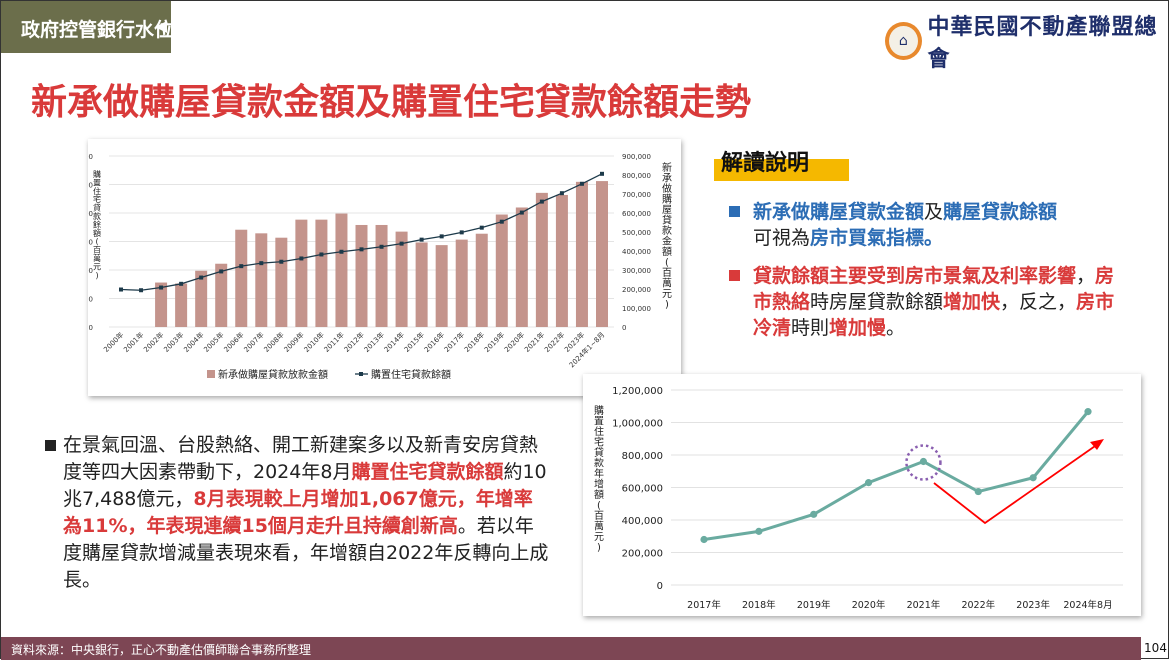  What do you see at coordinates (314, 342) in the screenshot?
I see `x-tick-label: 2010年` at bounding box center [314, 342].